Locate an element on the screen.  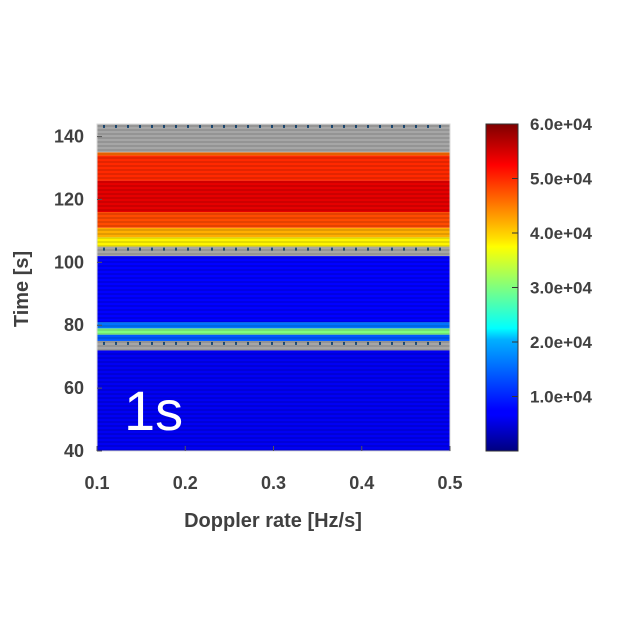
y-tick-label: 140 is located at coordinates (69, 137).